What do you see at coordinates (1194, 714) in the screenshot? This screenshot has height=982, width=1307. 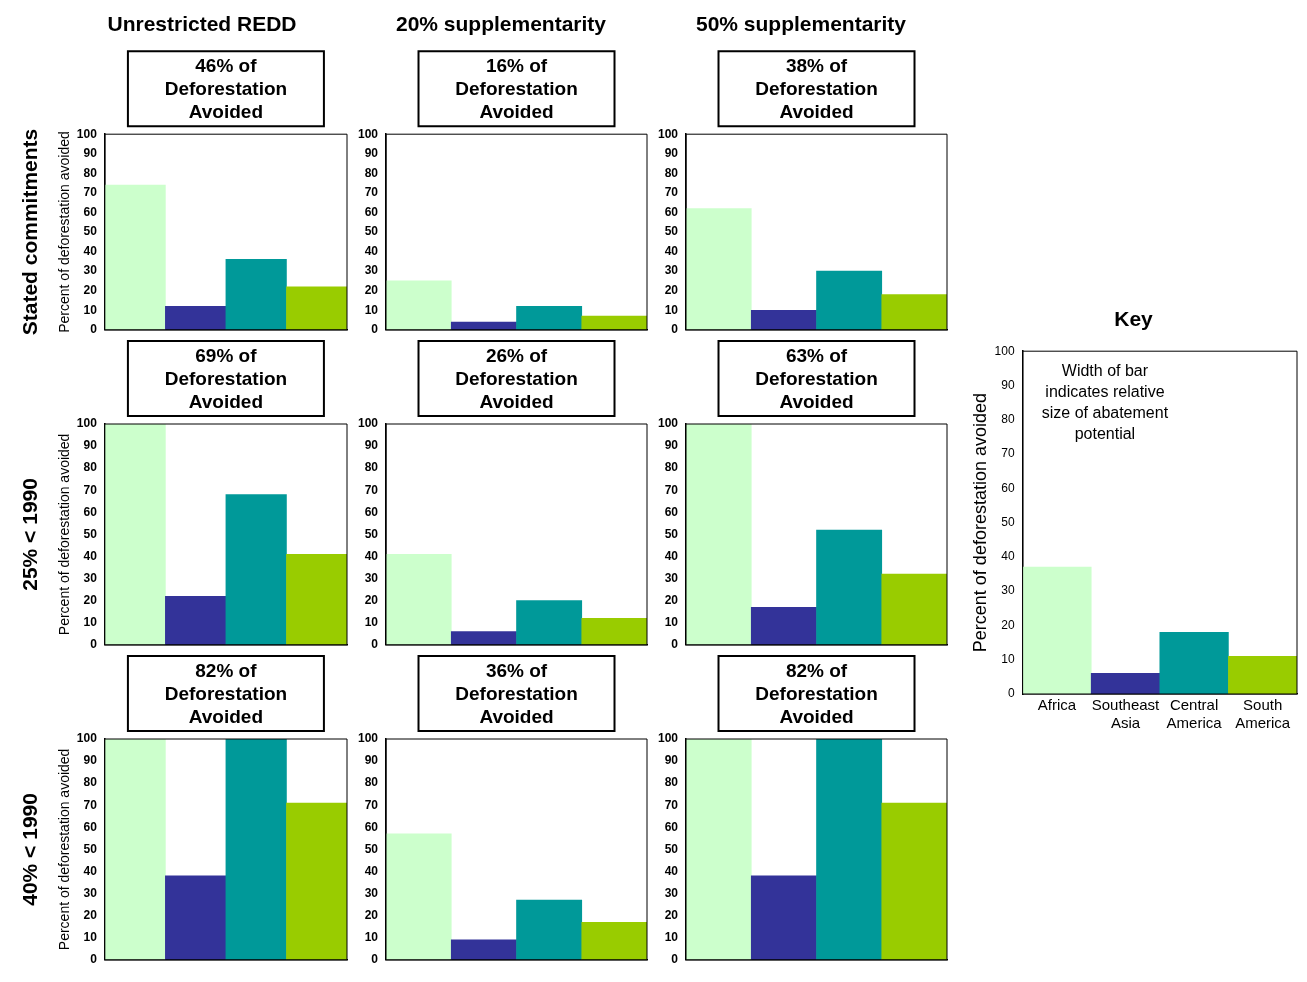 I see `x-tick-label: Central America` at bounding box center [1194, 714].